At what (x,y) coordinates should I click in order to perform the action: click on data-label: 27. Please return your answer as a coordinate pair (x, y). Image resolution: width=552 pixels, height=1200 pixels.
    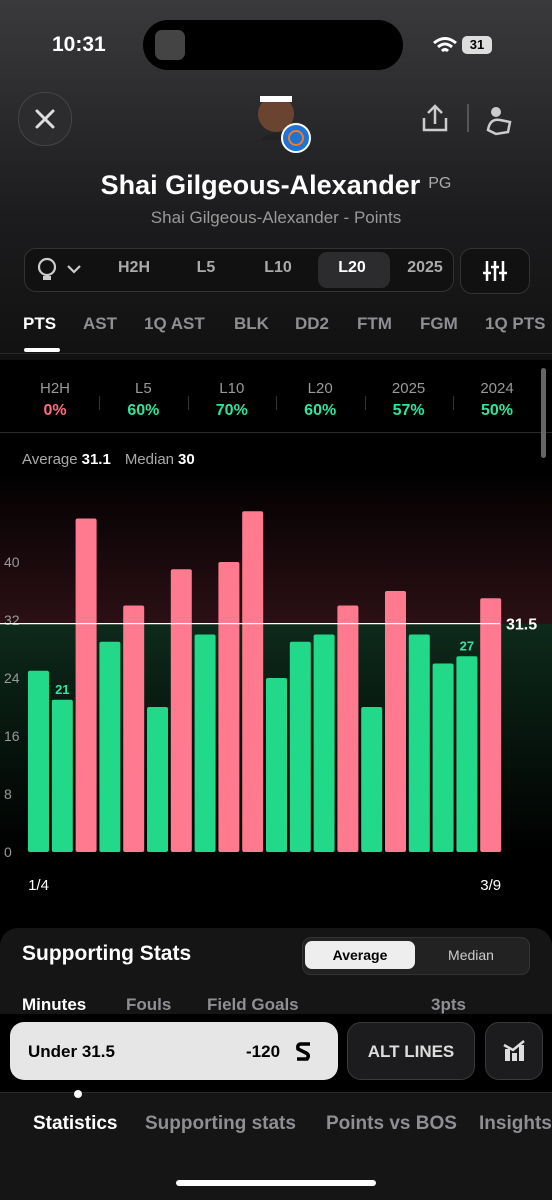
    Looking at the image, I should click on (467, 645).